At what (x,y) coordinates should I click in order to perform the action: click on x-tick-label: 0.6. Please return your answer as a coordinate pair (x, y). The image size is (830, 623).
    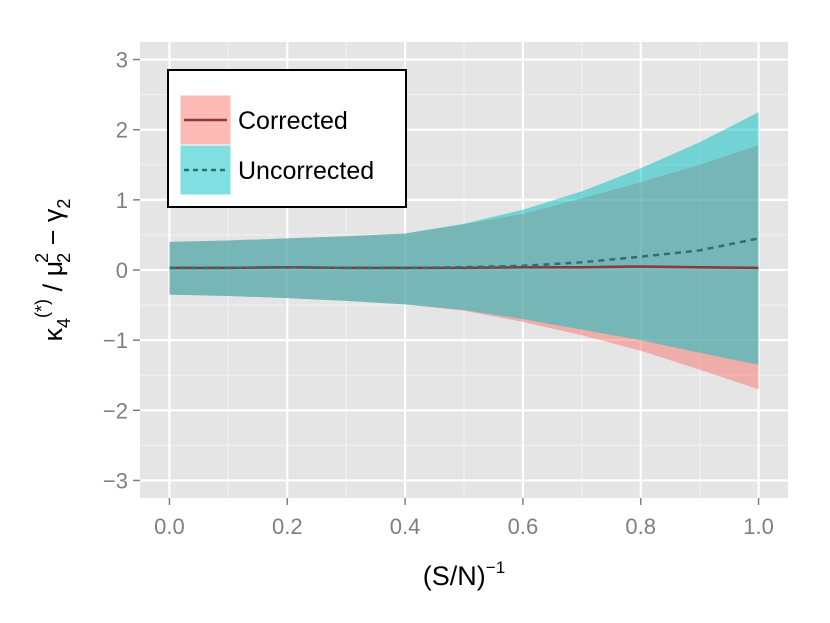
    Looking at the image, I should click on (523, 526).